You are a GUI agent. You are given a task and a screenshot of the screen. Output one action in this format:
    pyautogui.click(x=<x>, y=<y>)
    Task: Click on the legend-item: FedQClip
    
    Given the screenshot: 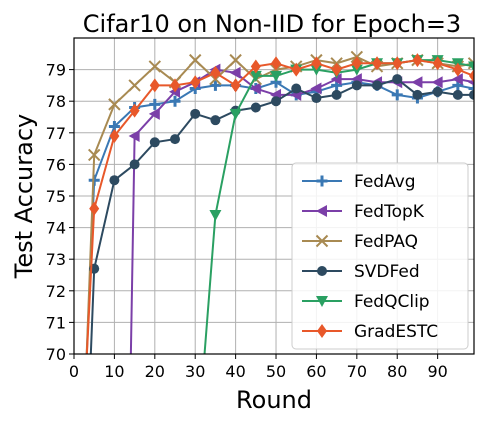 What is the action you would take?
    pyautogui.click(x=366, y=302)
    